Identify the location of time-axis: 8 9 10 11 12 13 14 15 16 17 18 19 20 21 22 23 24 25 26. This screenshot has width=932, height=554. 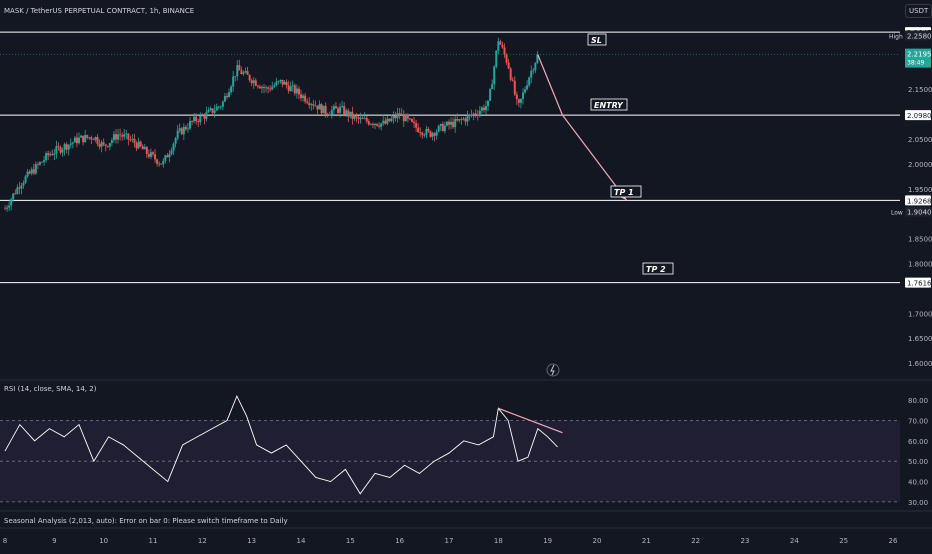
(450, 541).